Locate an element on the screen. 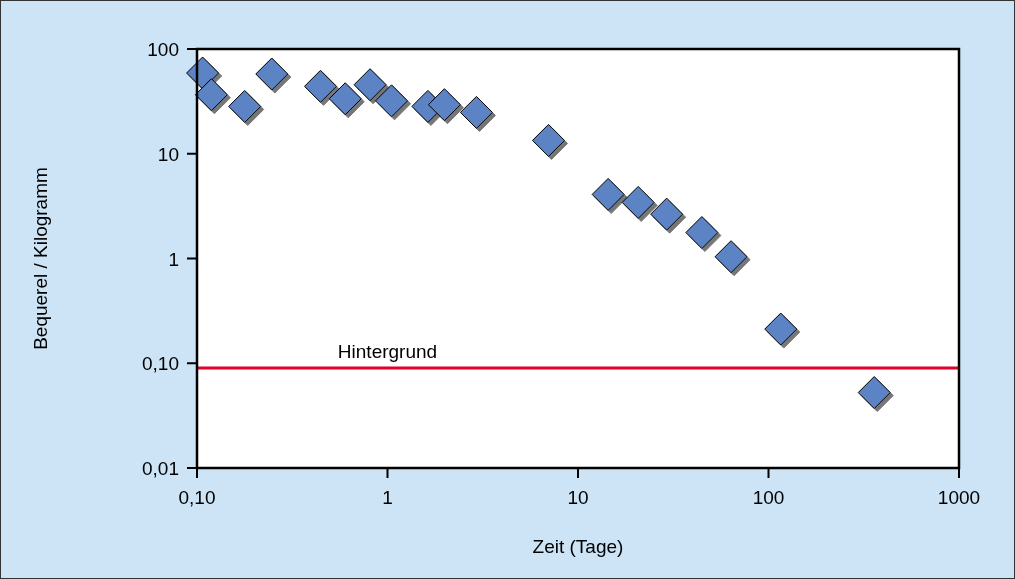 This screenshot has height=579, width=1015. ref-line-label: Hintergrund is located at coordinates (387, 352).